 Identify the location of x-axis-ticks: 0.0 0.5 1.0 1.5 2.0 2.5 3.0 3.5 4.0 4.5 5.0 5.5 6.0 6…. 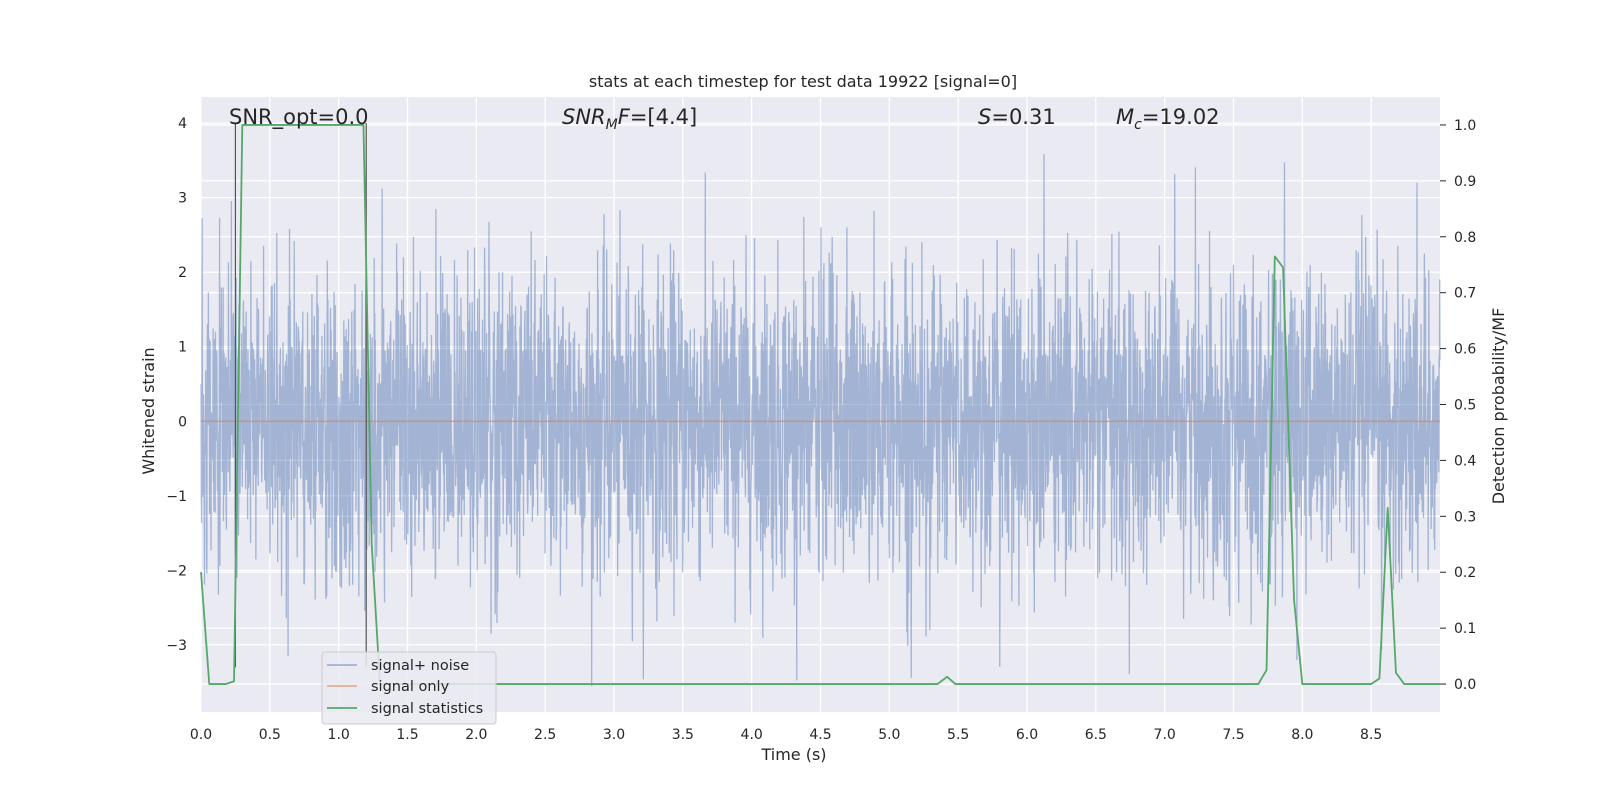
(786, 735).